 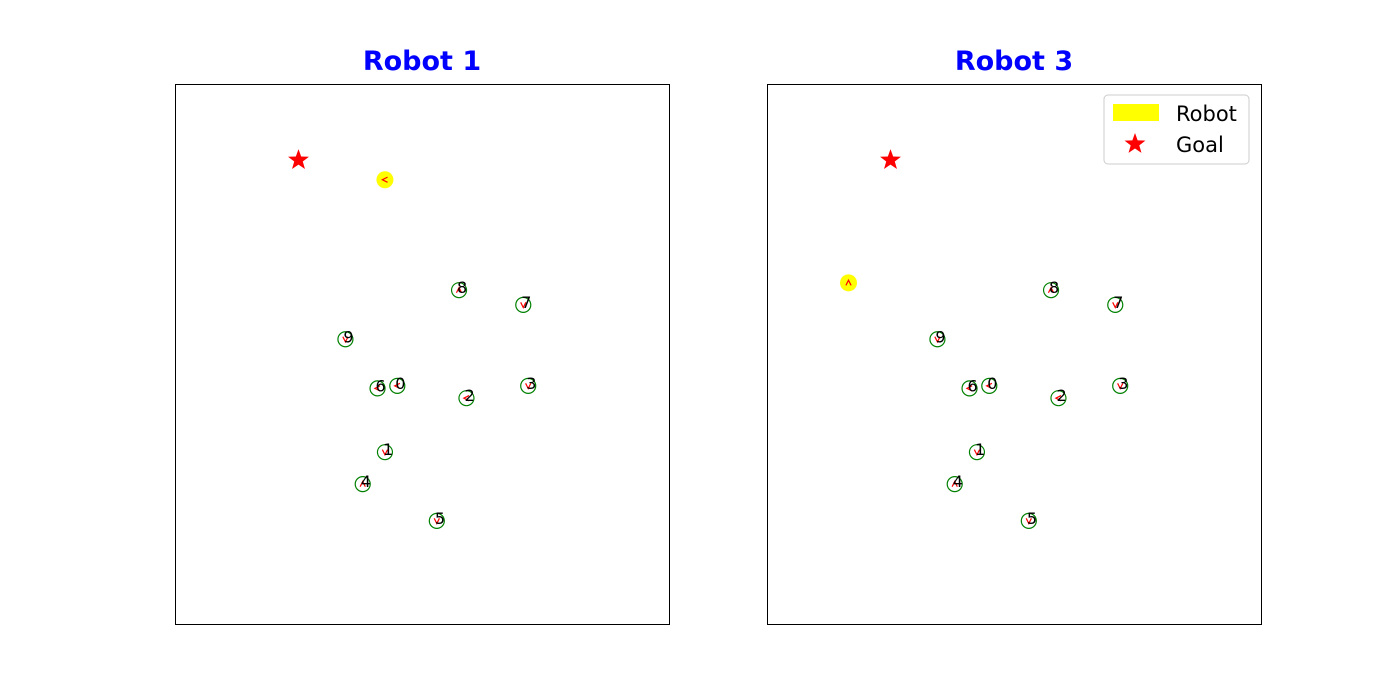 I want to click on legend-robot-swatch, so click(x=1136, y=112).